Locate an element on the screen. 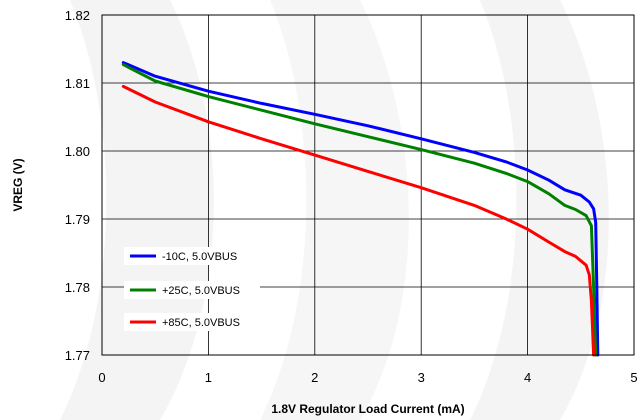  x-tick-labels: 0 1 2 3 4 5 is located at coordinates (367, 377).